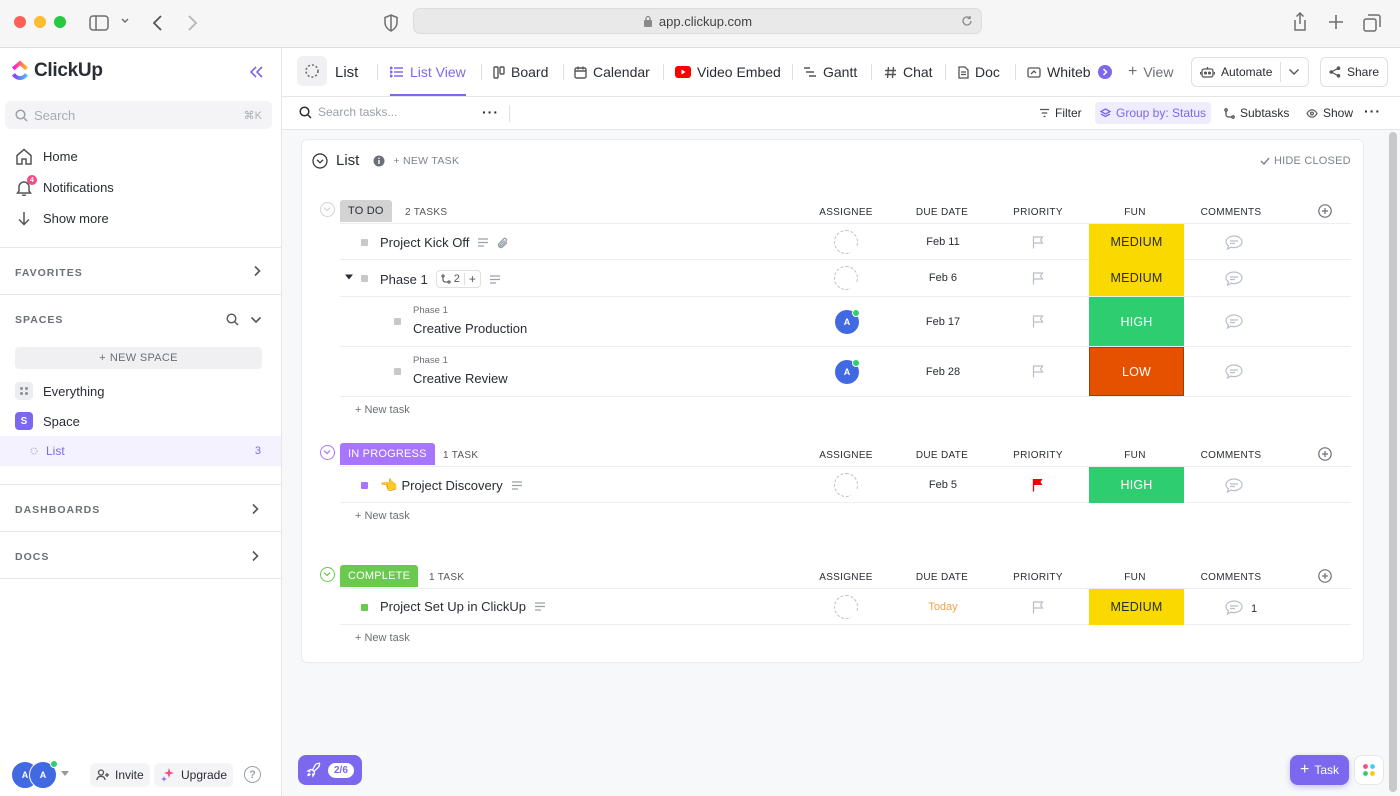  What do you see at coordinates (1300, 22) in the screenshot?
I see `share-icon` at bounding box center [1300, 22].